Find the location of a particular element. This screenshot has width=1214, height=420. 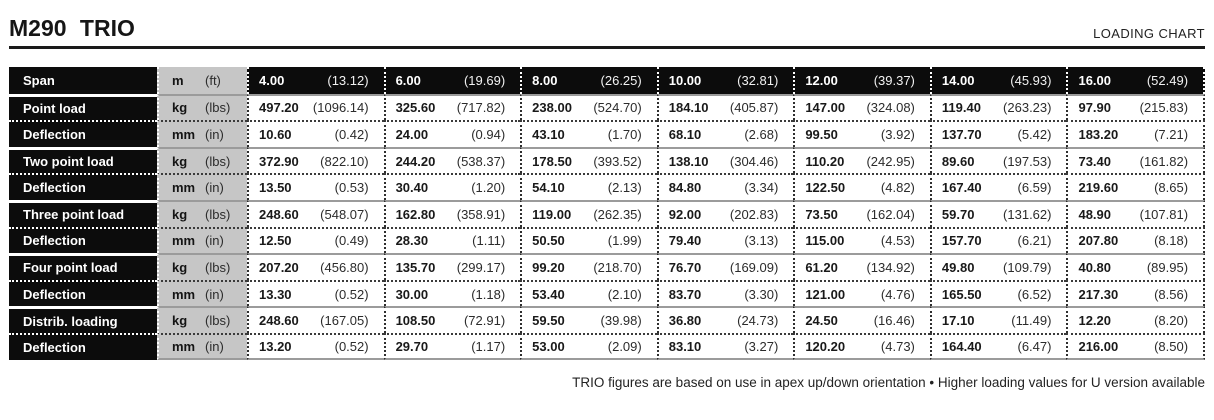

value-cell: 164.40 (6.47) is located at coordinates (998, 346).